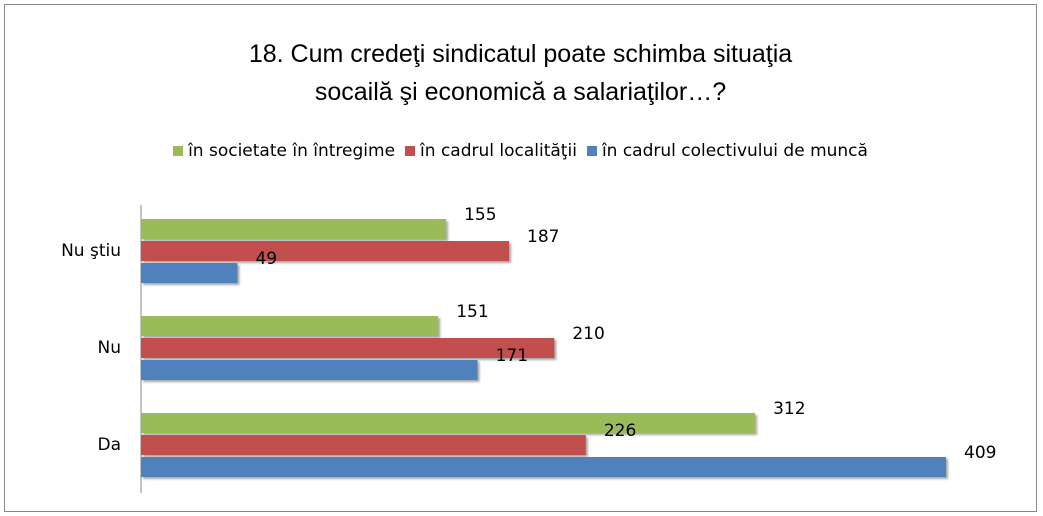 The height and width of the screenshot is (516, 1043). Describe the element at coordinates (620, 431) in the screenshot. I see `data-label: 226` at that location.